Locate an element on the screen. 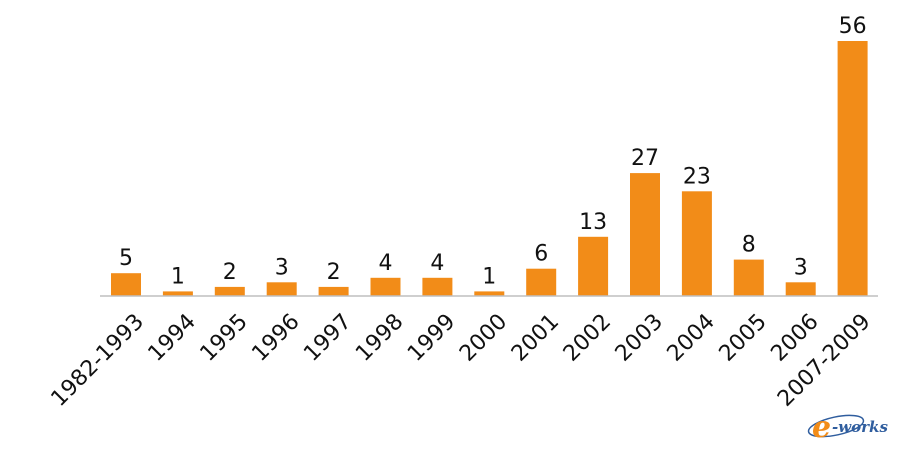 The height and width of the screenshot is (449, 902). tick-label-1996: 1996 is located at coordinates (275, 337).